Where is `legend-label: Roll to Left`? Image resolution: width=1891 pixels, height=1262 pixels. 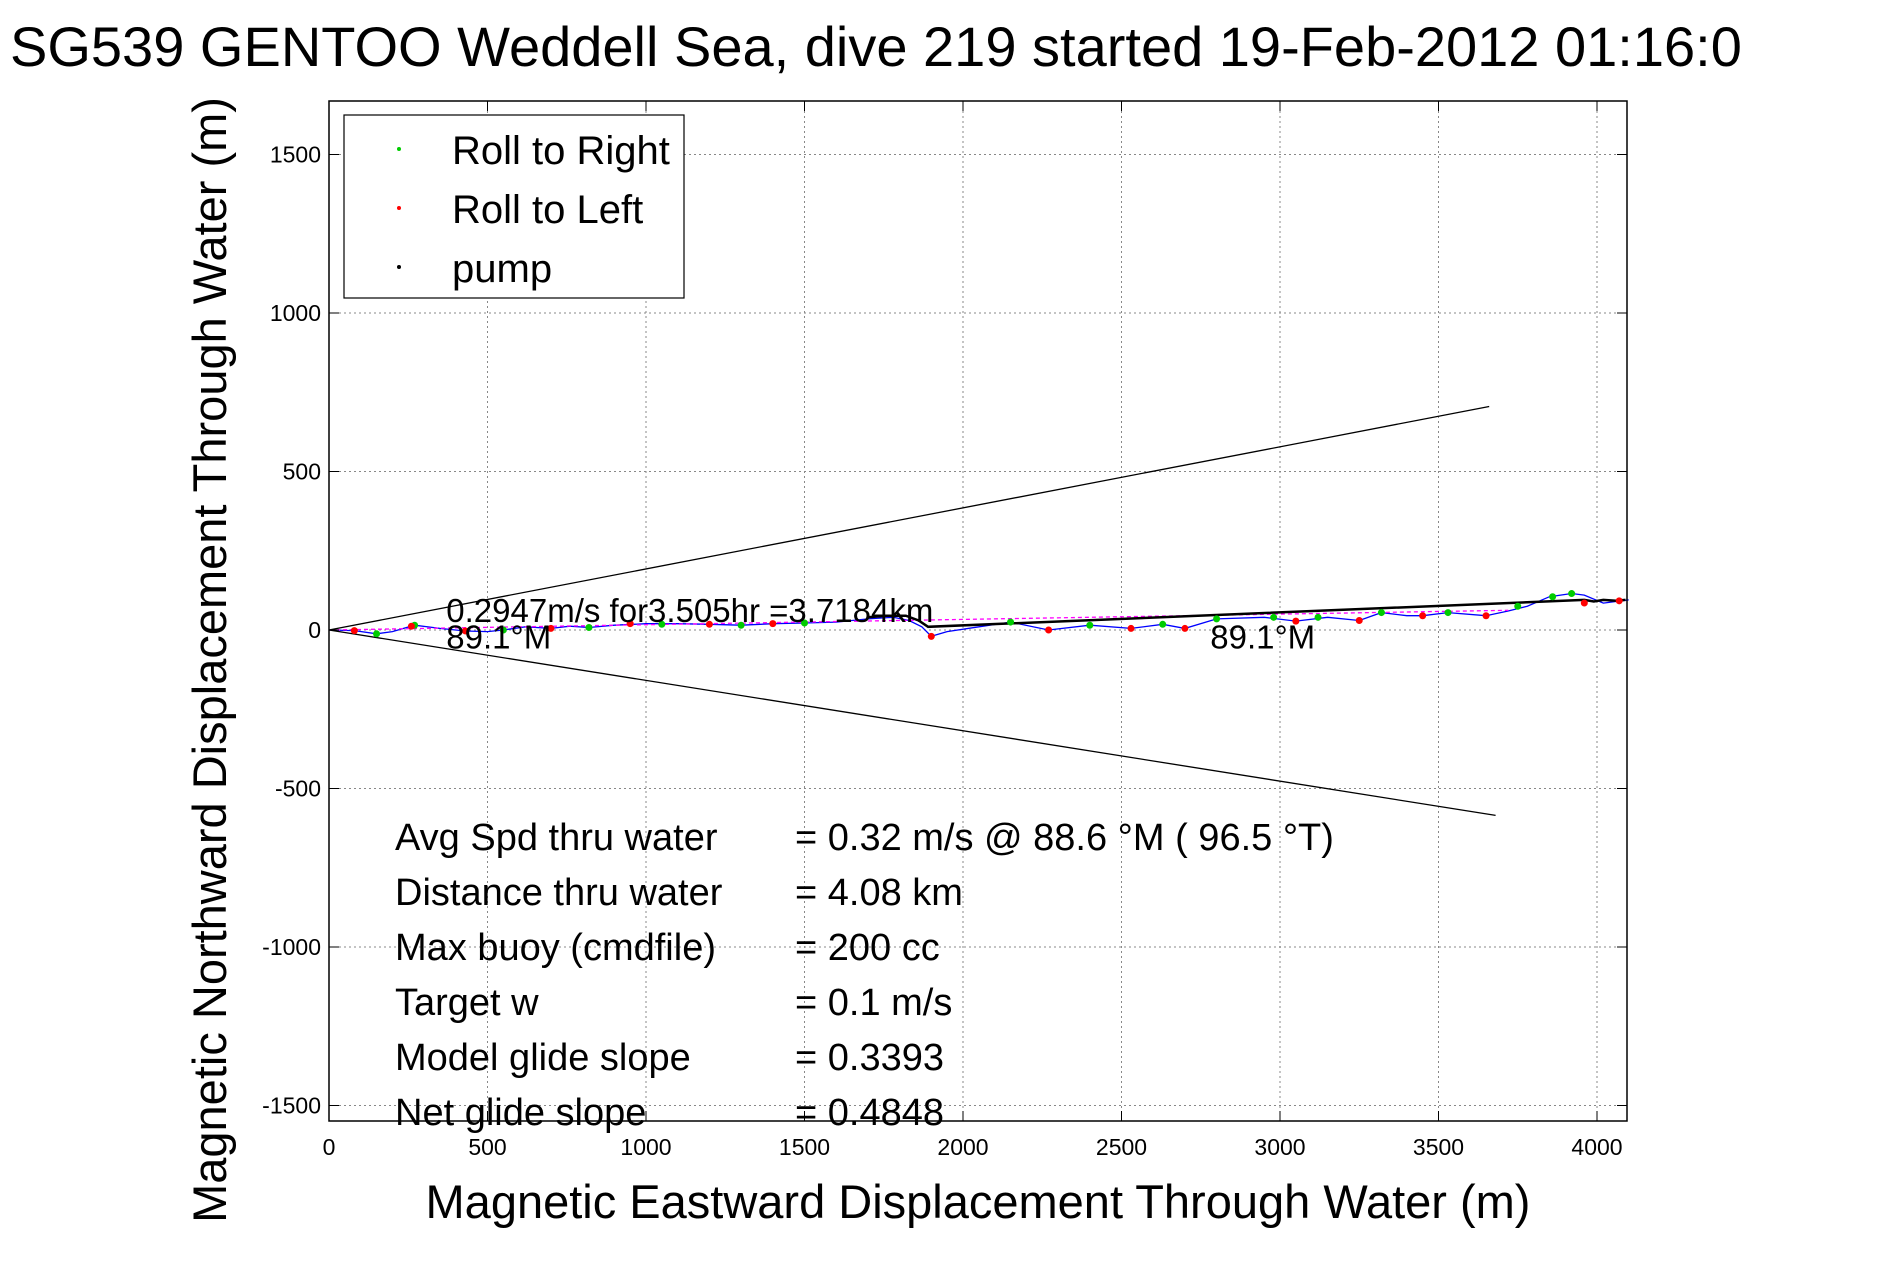 legend-label: Roll to Left is located at coordinates (547, 210).